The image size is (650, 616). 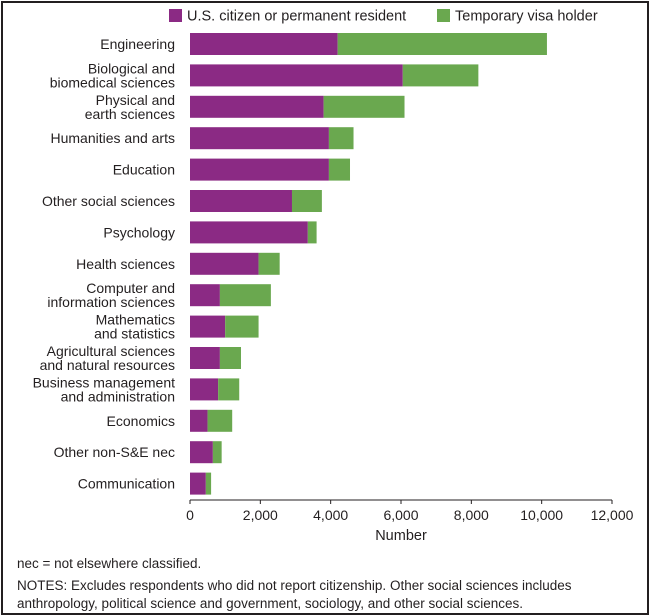 I want to click on category-label-11: Business management and administration, so click(x=104, y=389).